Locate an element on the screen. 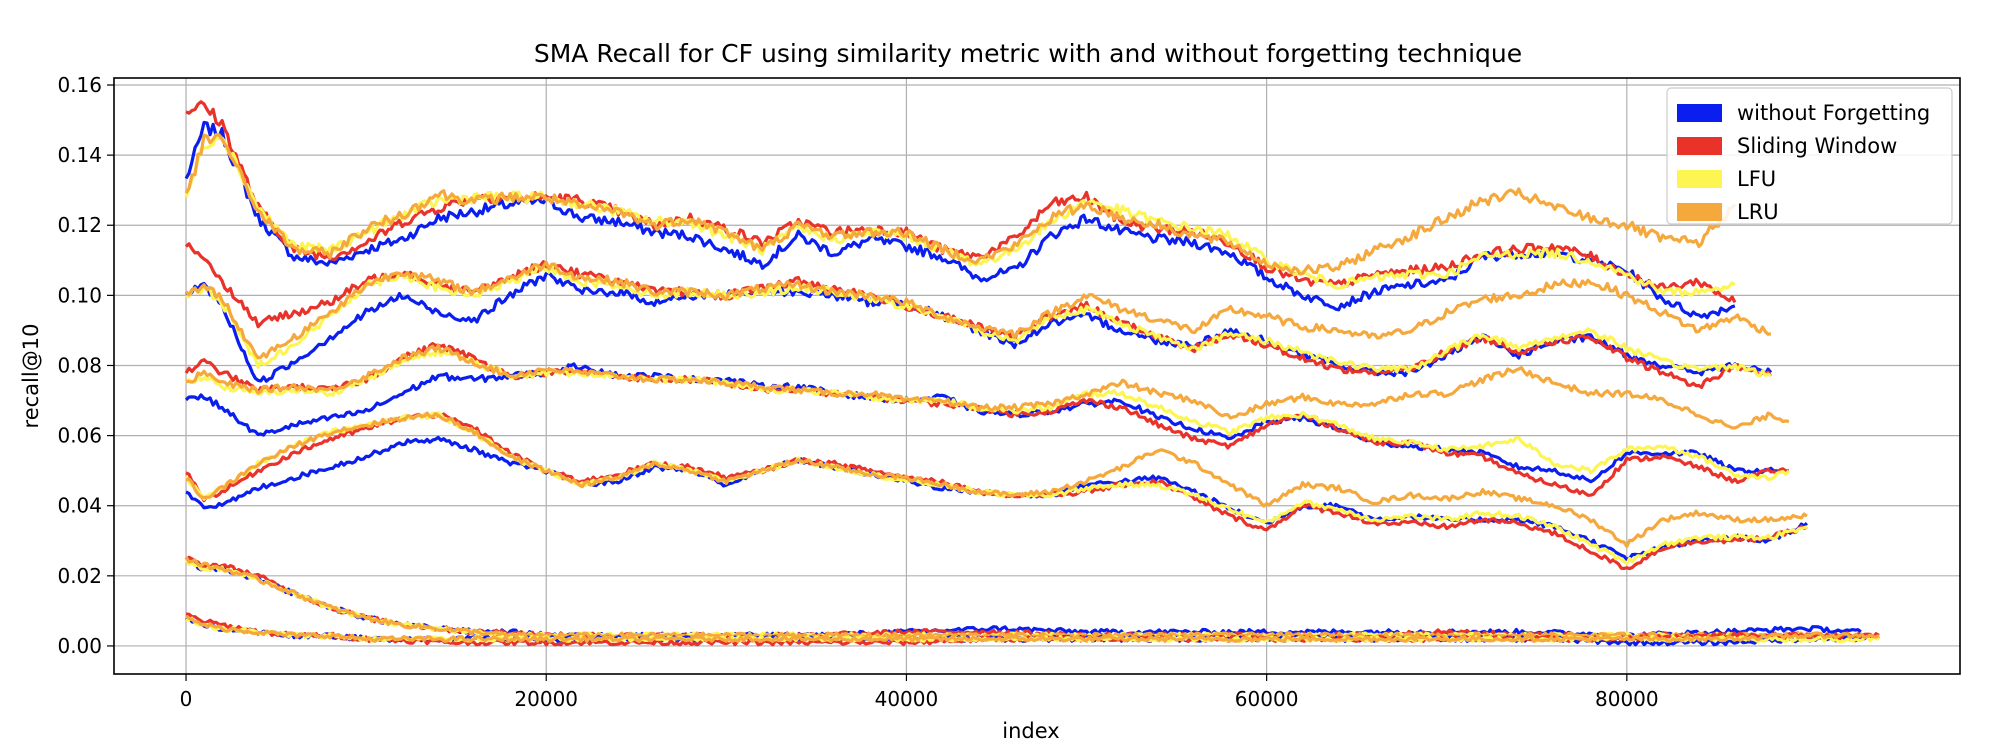  x-tick-label: 0 is located at coordinates (186, 699).